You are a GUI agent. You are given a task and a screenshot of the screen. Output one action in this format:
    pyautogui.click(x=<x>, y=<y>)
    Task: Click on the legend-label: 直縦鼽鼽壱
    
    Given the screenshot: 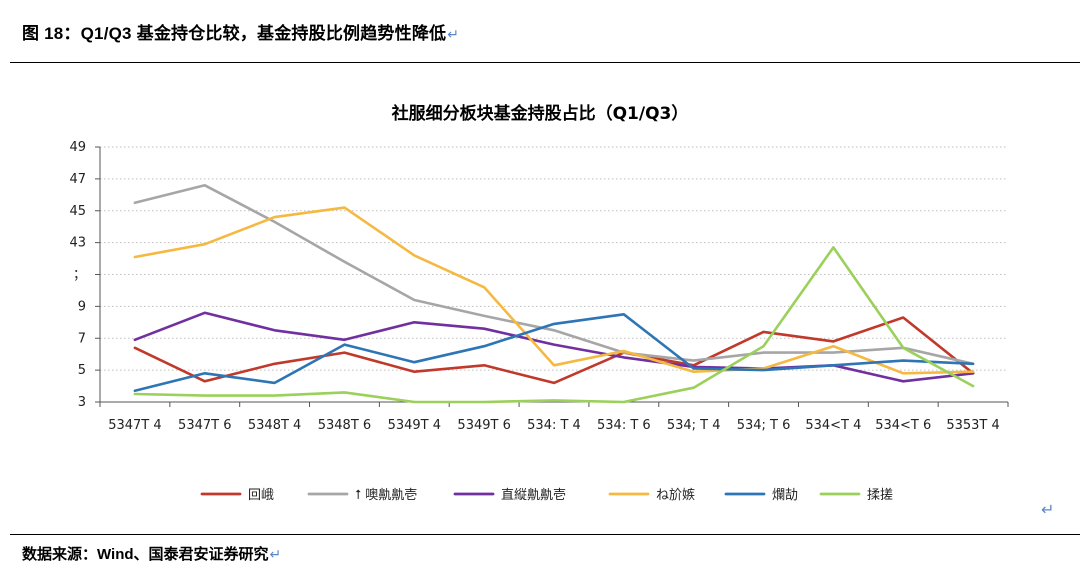 What is the action you would take?
    pyautogui.click(x=533, y=495)
    